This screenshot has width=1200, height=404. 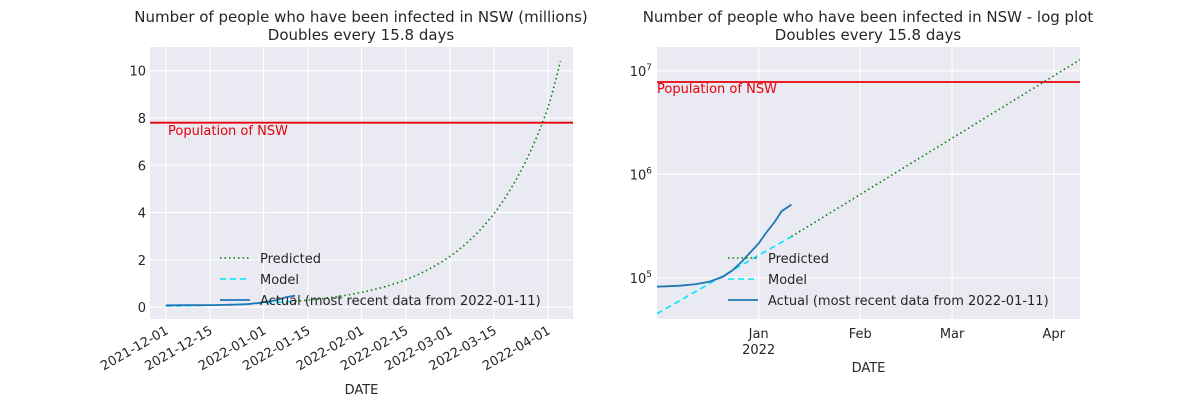 What do you see at coordinates (142, 214) in the screenshot?
I see `y-tick-label: 4` at bounding box center [142, 214].